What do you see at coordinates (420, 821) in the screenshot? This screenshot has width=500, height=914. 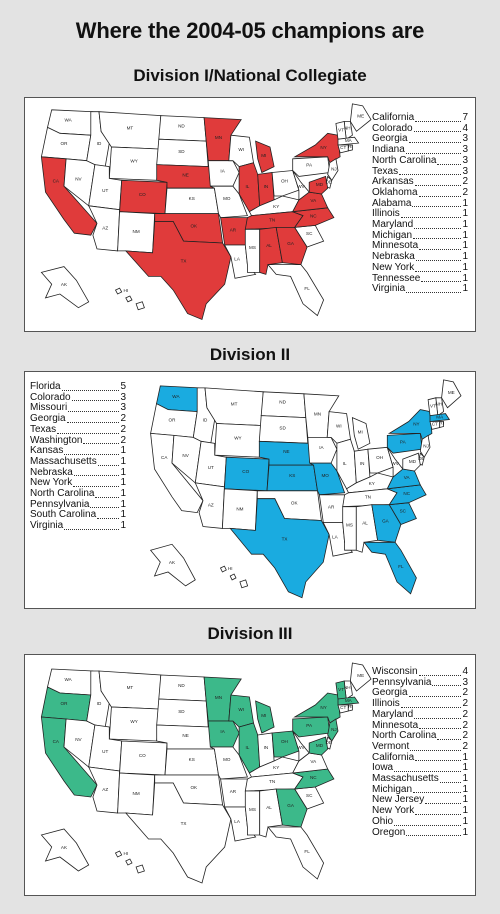 I see `legend-row: Ohio 1` at bounding box center [420, 821].